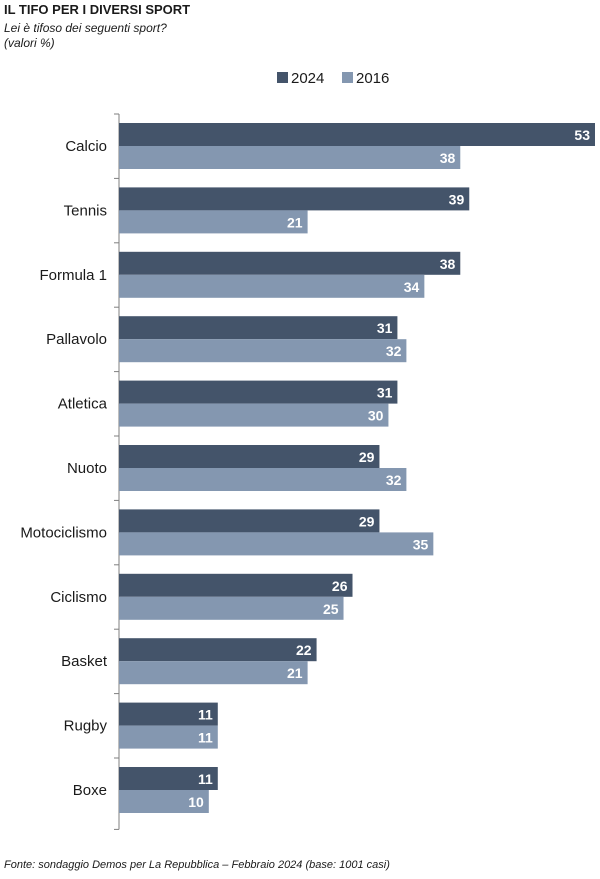 The height and width of the screenshot is (879, 600). I want to click on category-label: Tennis, so click(85, 210).